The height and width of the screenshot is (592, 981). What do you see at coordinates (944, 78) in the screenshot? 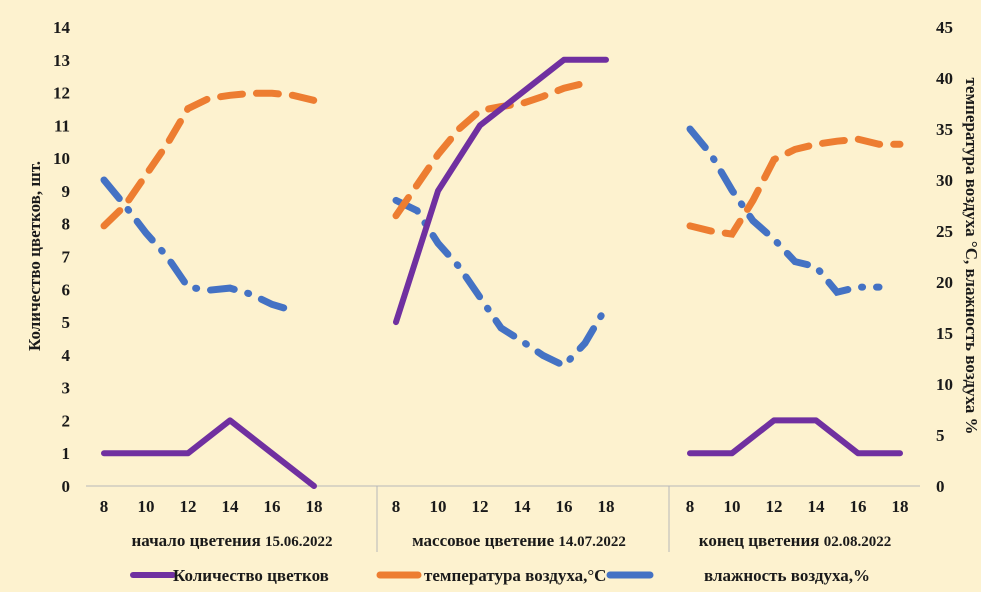
I see `y-right-tick-label: 40` at bounding box center [944, 78].